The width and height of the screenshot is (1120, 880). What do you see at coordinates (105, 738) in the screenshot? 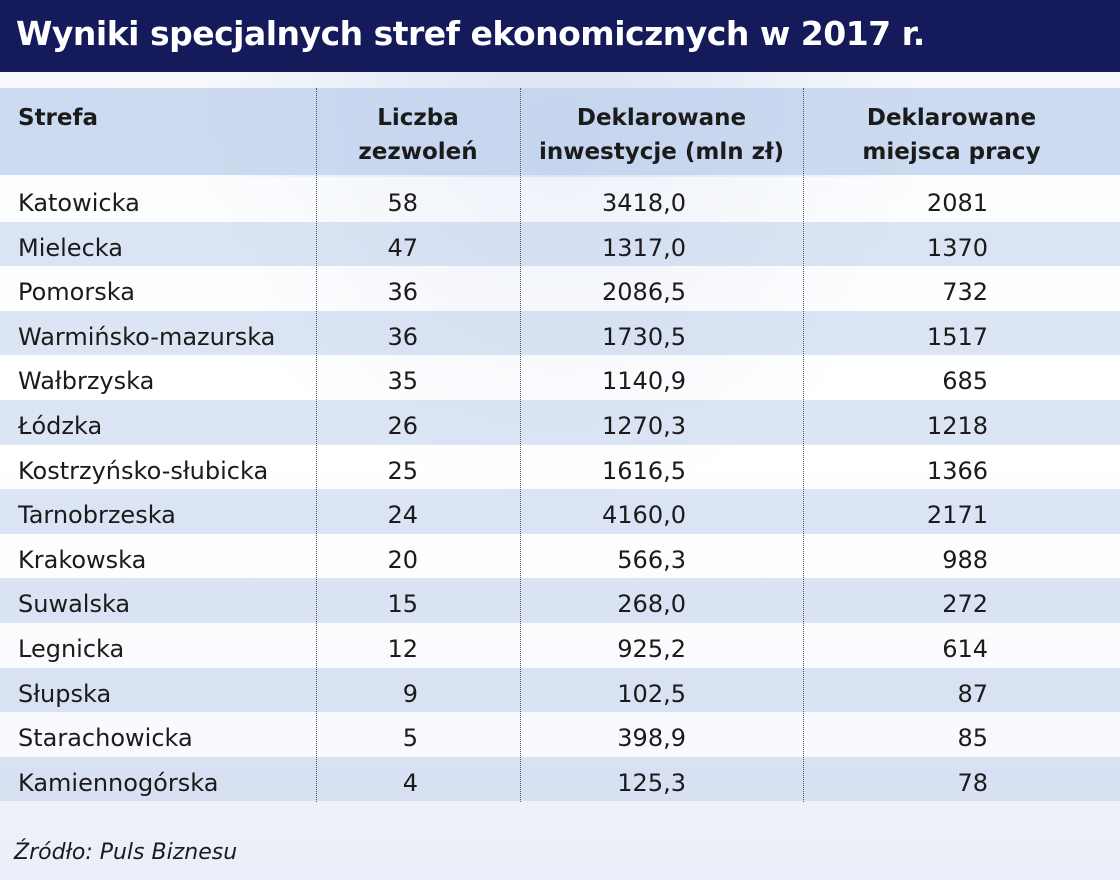
I see `table-cell: Starachowicka` at bounding box center [105, 738].